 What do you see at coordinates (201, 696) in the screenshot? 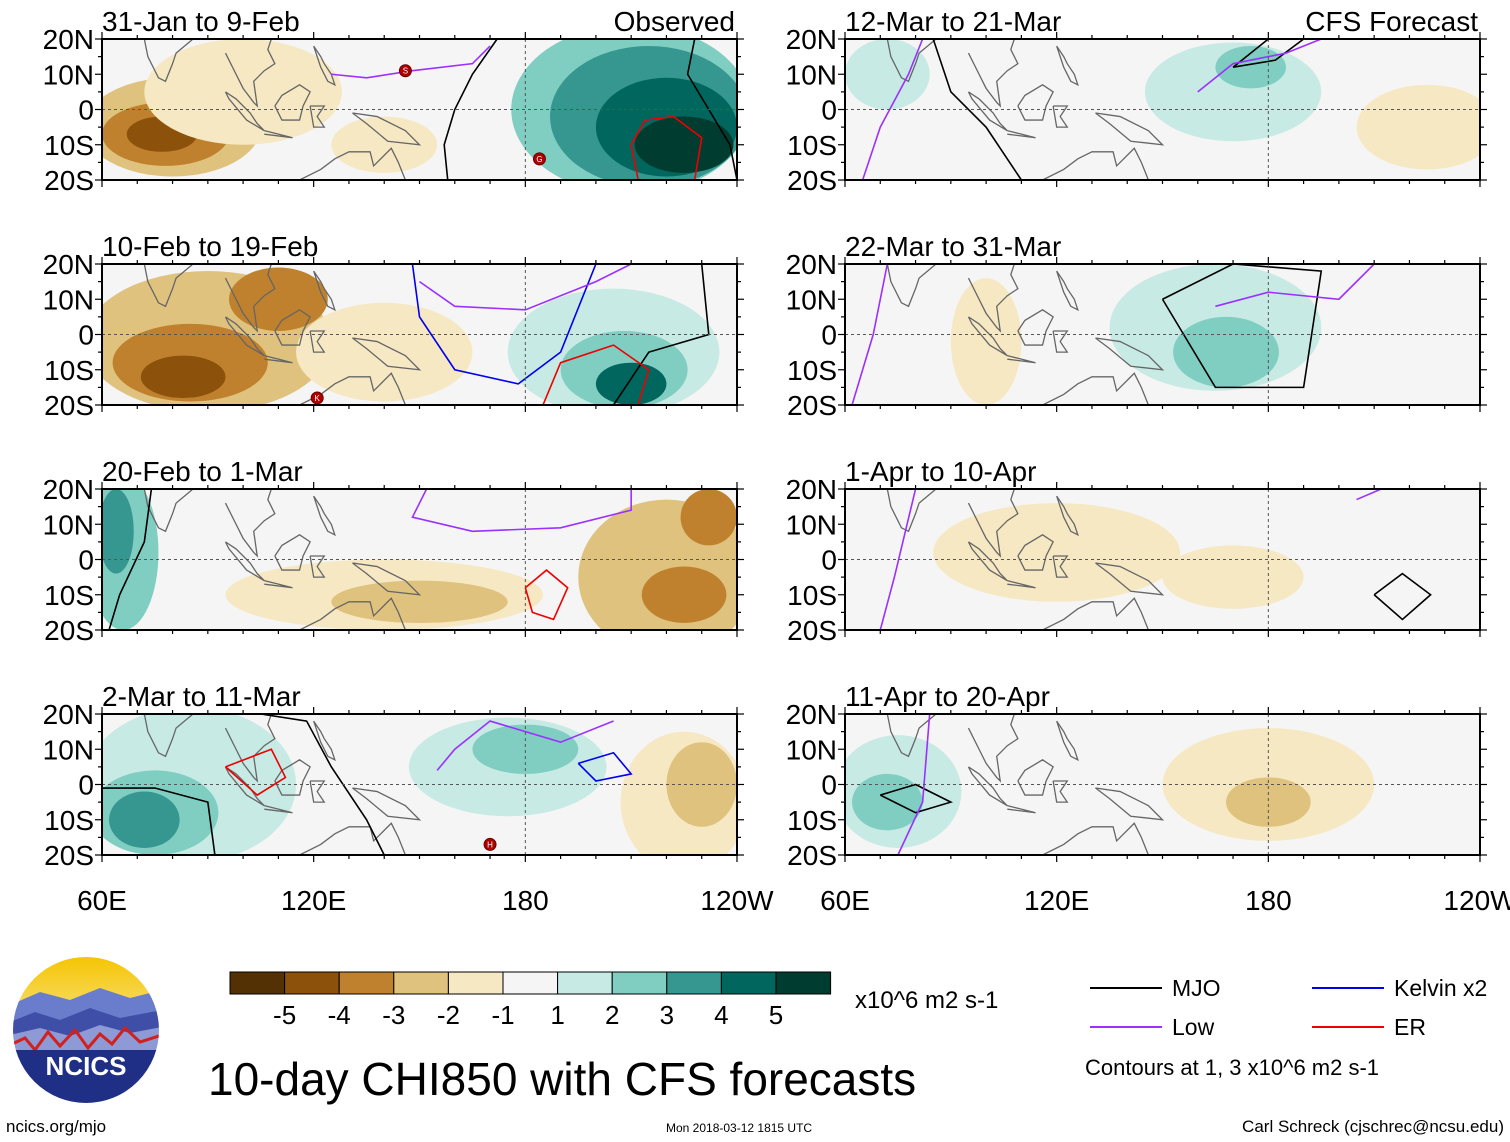
I see `panel-period: 2-Mar to 11-Mar` at bounding box center [201, 696].